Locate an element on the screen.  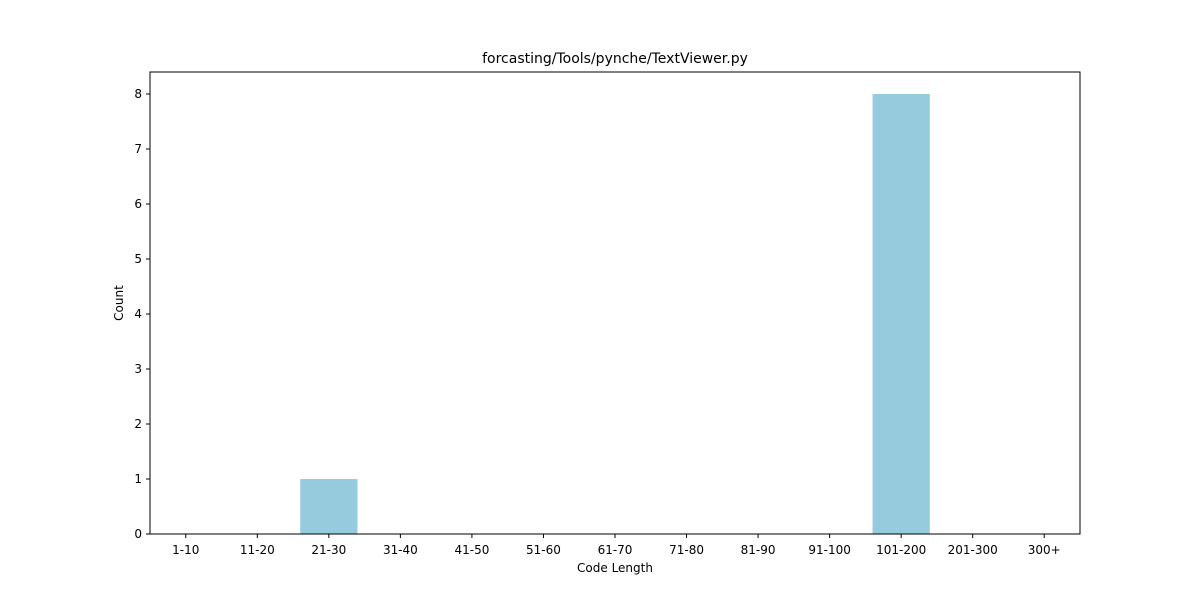
x-tick-label: 201-300 is located at coordinates (973, 550).